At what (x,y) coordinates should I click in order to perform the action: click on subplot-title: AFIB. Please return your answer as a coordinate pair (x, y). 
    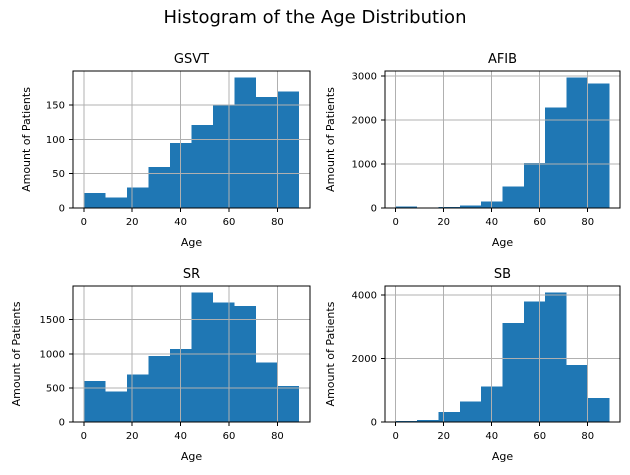
    Looking at the image, I should click on (502, 59).